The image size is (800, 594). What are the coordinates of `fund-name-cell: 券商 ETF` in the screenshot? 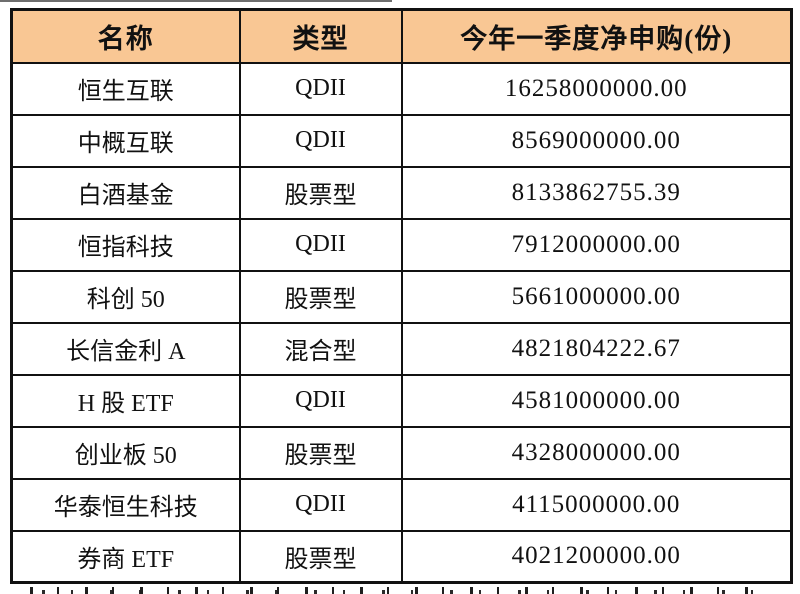 It's located at (125, 556).